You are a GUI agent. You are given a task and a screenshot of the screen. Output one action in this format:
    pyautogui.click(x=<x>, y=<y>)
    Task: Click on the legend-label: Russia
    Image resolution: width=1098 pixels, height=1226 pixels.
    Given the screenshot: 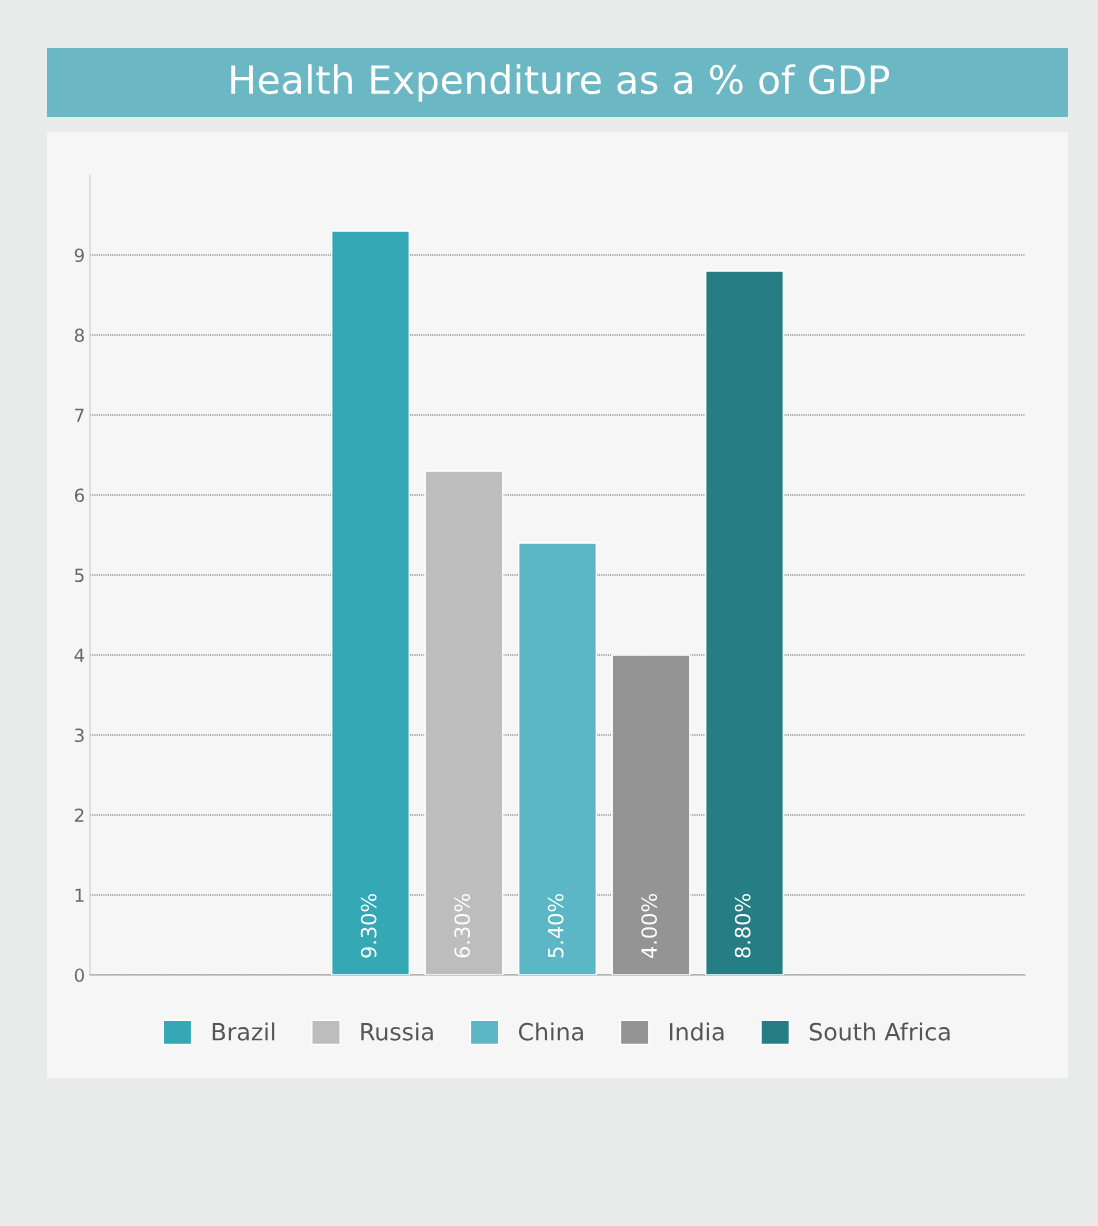 What is the action you would take?
    pyautogui.click(x=397, y=1031)
    